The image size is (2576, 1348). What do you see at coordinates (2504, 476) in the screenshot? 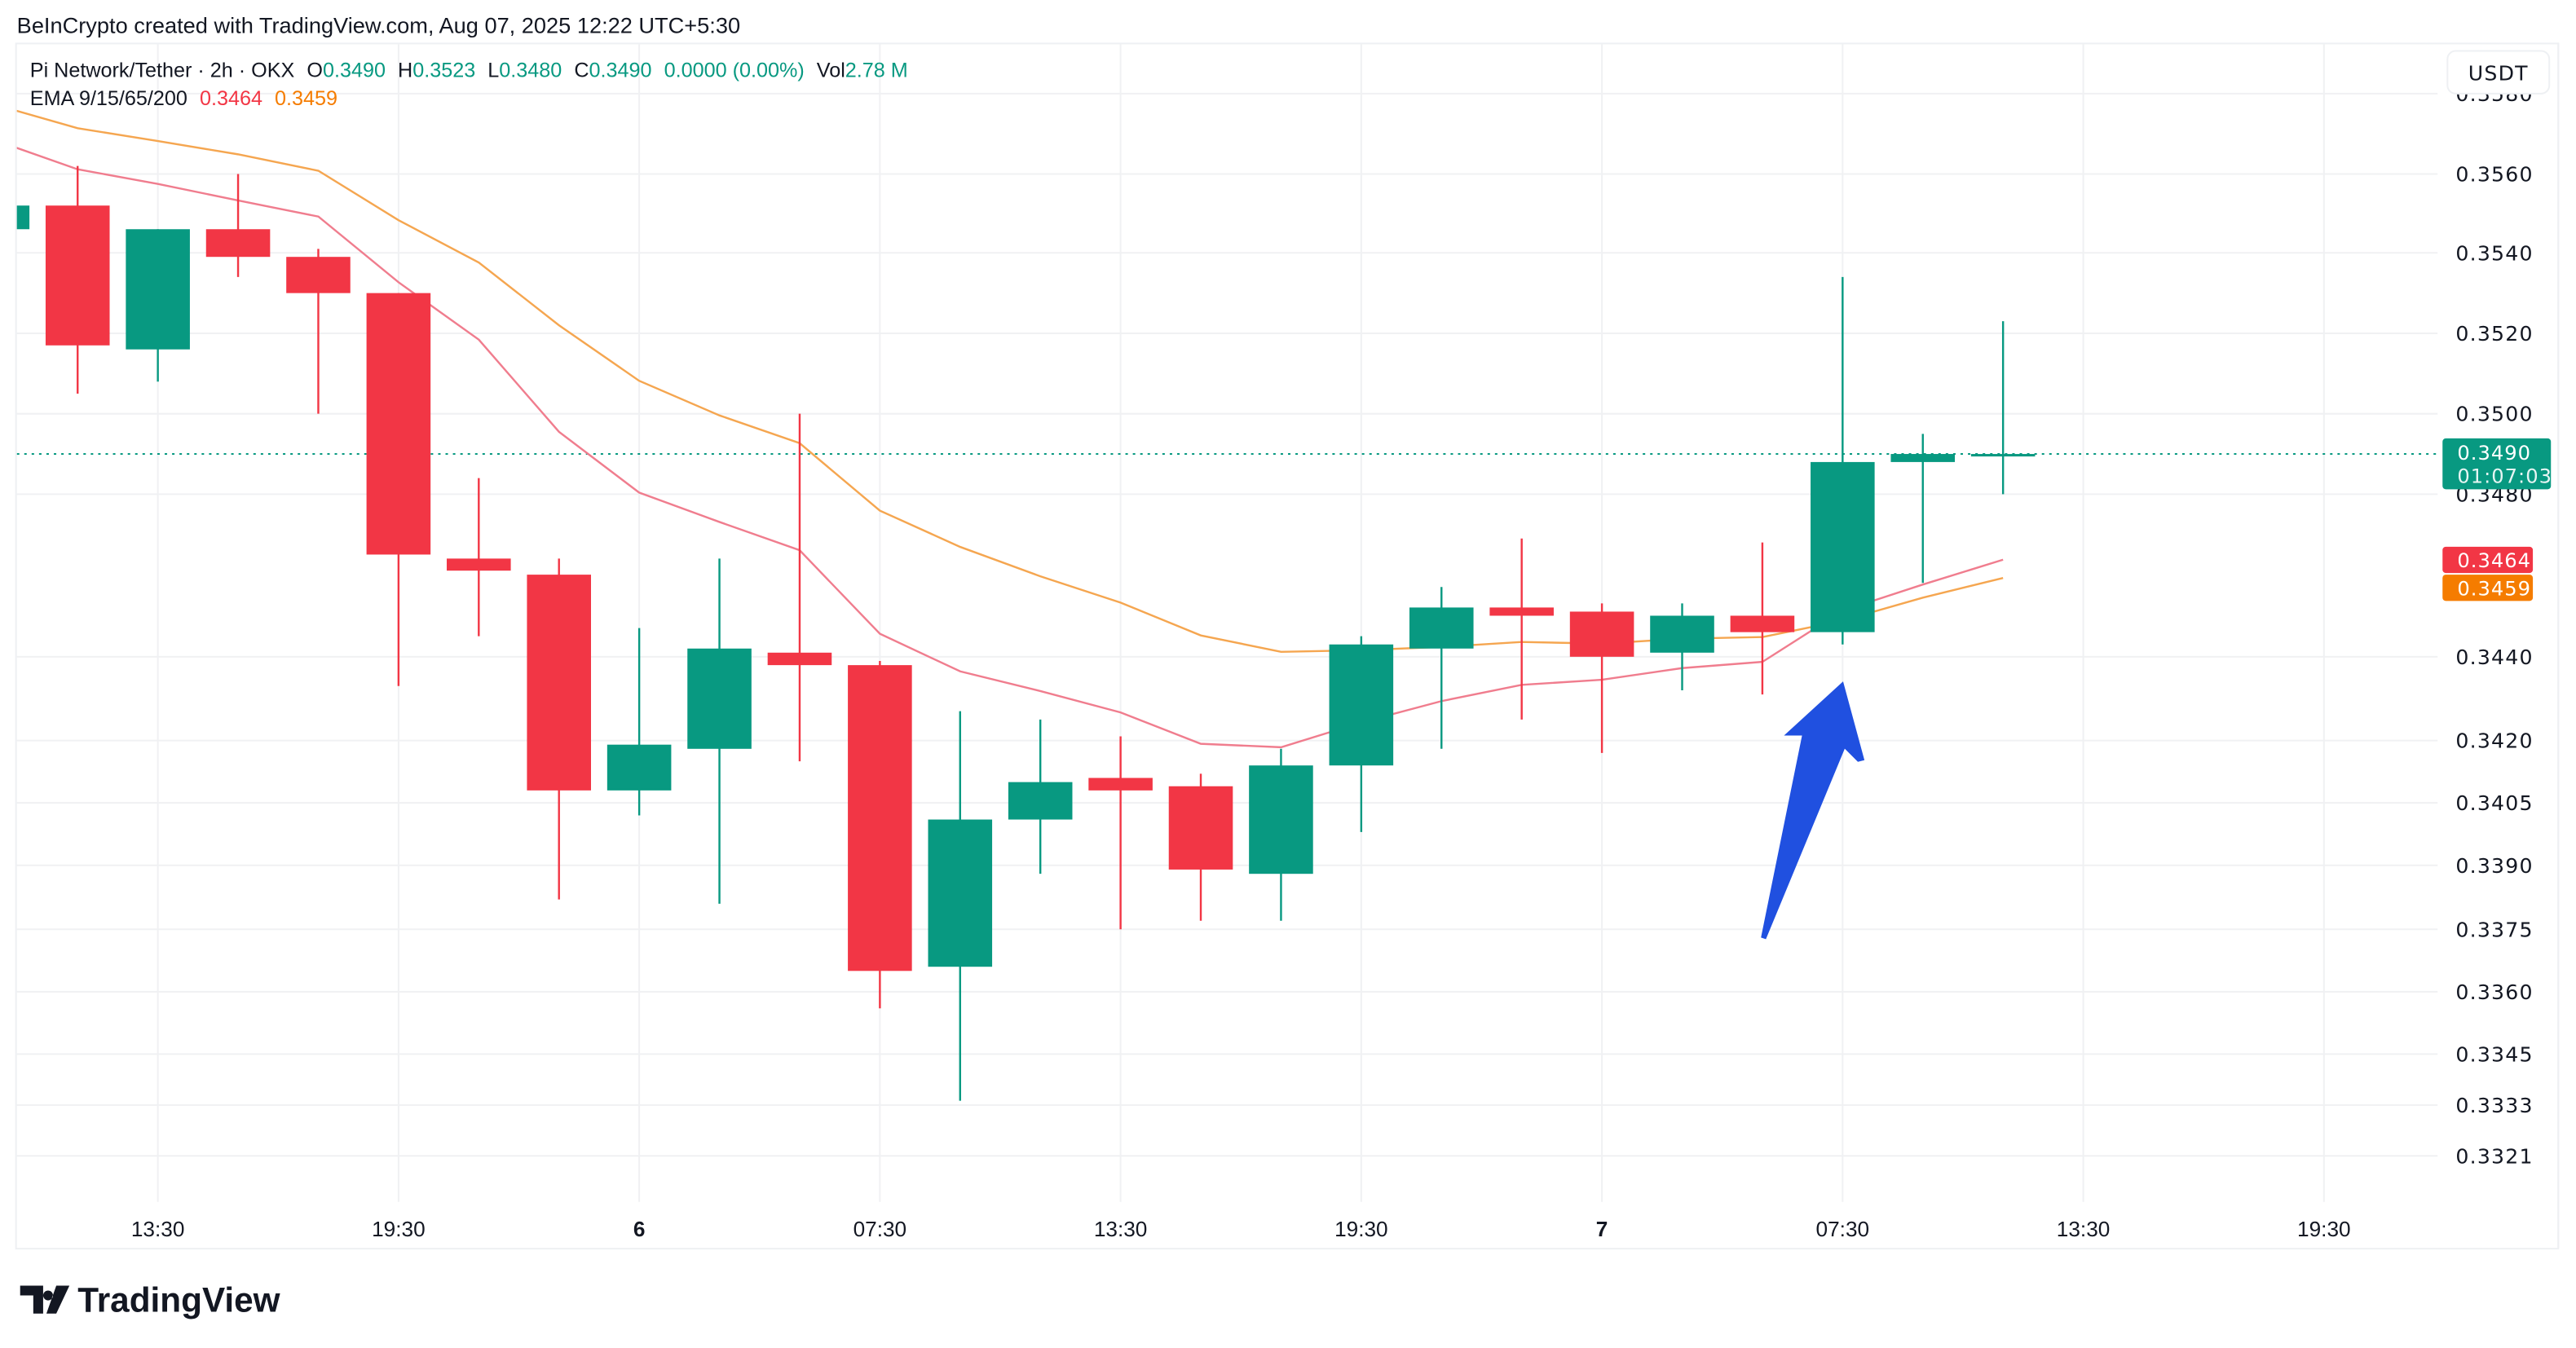
I see `bar-countdown: 01:07:03` at bounding box center [2504, 476].